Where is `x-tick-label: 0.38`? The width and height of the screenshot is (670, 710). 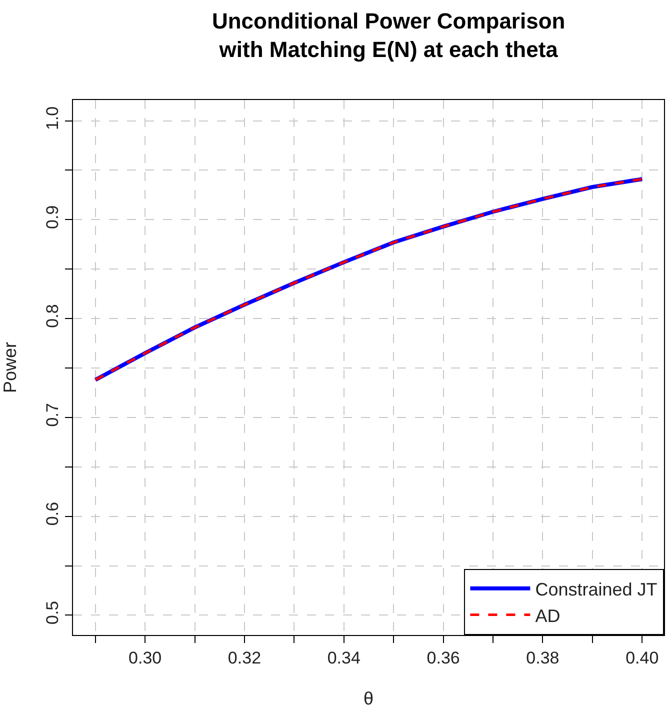
x-tick-label: 0.38 is located at coordinates (543, 658).